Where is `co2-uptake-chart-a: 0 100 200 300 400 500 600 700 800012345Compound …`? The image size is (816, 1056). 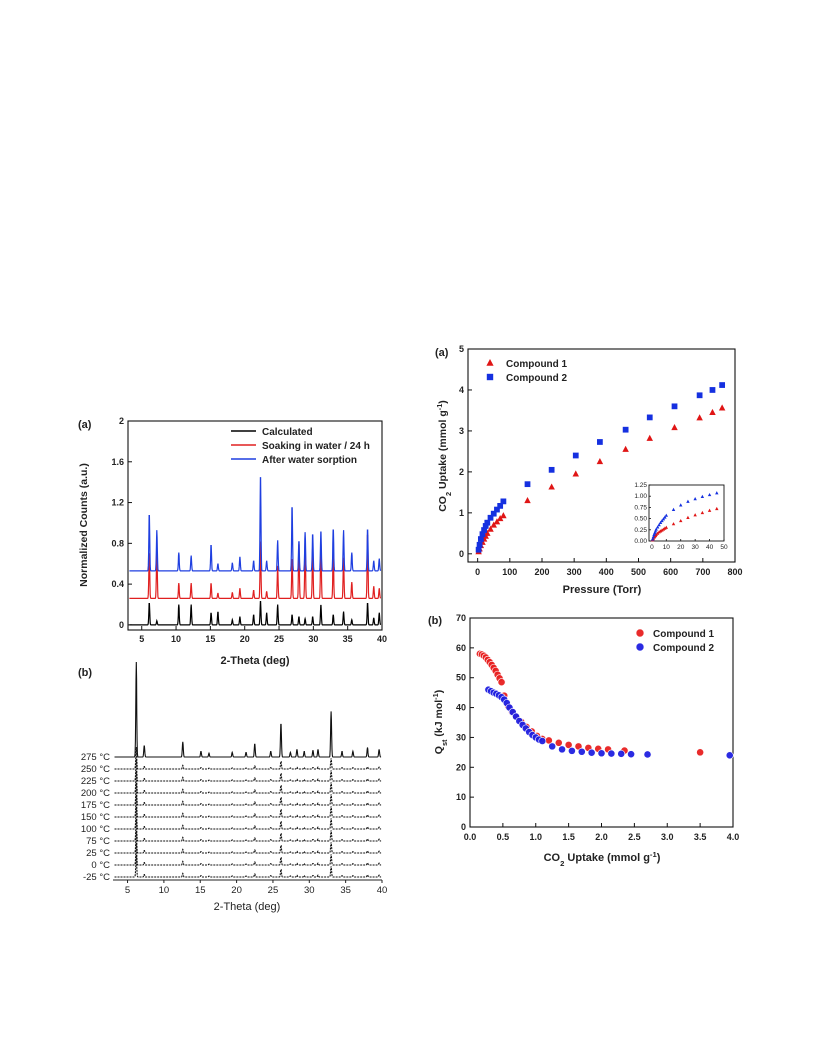 co2-uptake-chart-a: 0 100 200 300 400 500 600 700 800012345Compound … is located at coordinates (589, 470).